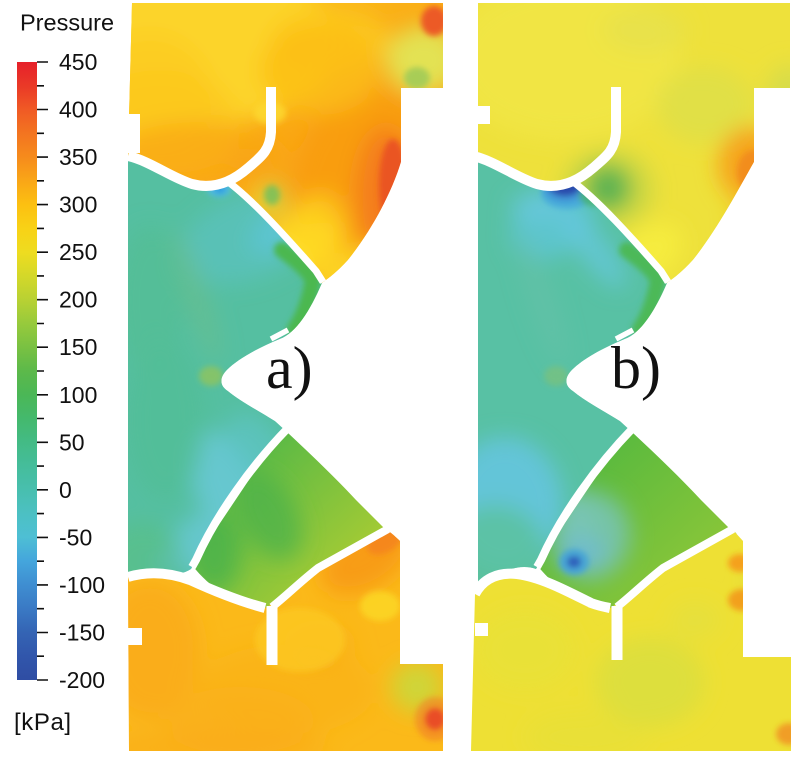 Image resolution: width=800 pixels, height=760 pixels. Describe the element at coordinates (78, 110) in the screenshot. I see `svg-text: 400` at that location.